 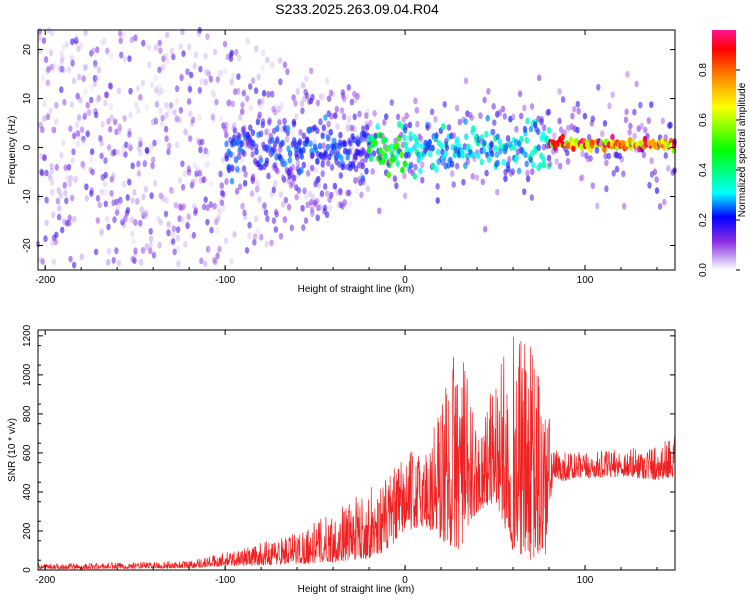 What do you see at coordinates (27, 530) in the screenshot?
I see `y-tick-label: 200` at bounding box center [27, 530].